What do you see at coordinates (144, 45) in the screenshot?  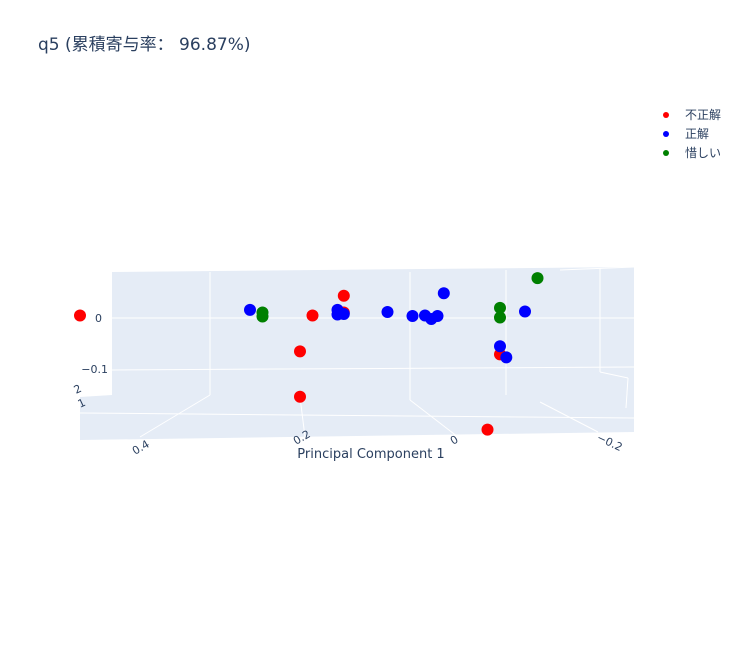 I see `chart-title: q5 (累積寄与率： 96.87%)` at bounding box center [144, 45].